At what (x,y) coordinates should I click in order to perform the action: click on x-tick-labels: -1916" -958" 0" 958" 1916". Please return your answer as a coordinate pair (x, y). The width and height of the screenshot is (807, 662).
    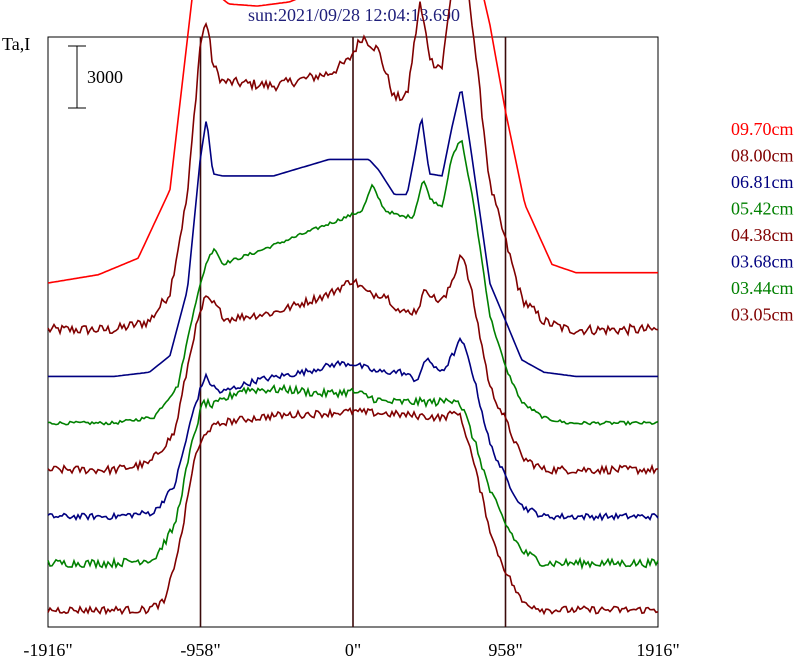
    Looking at the image, I should click on (351, 650).